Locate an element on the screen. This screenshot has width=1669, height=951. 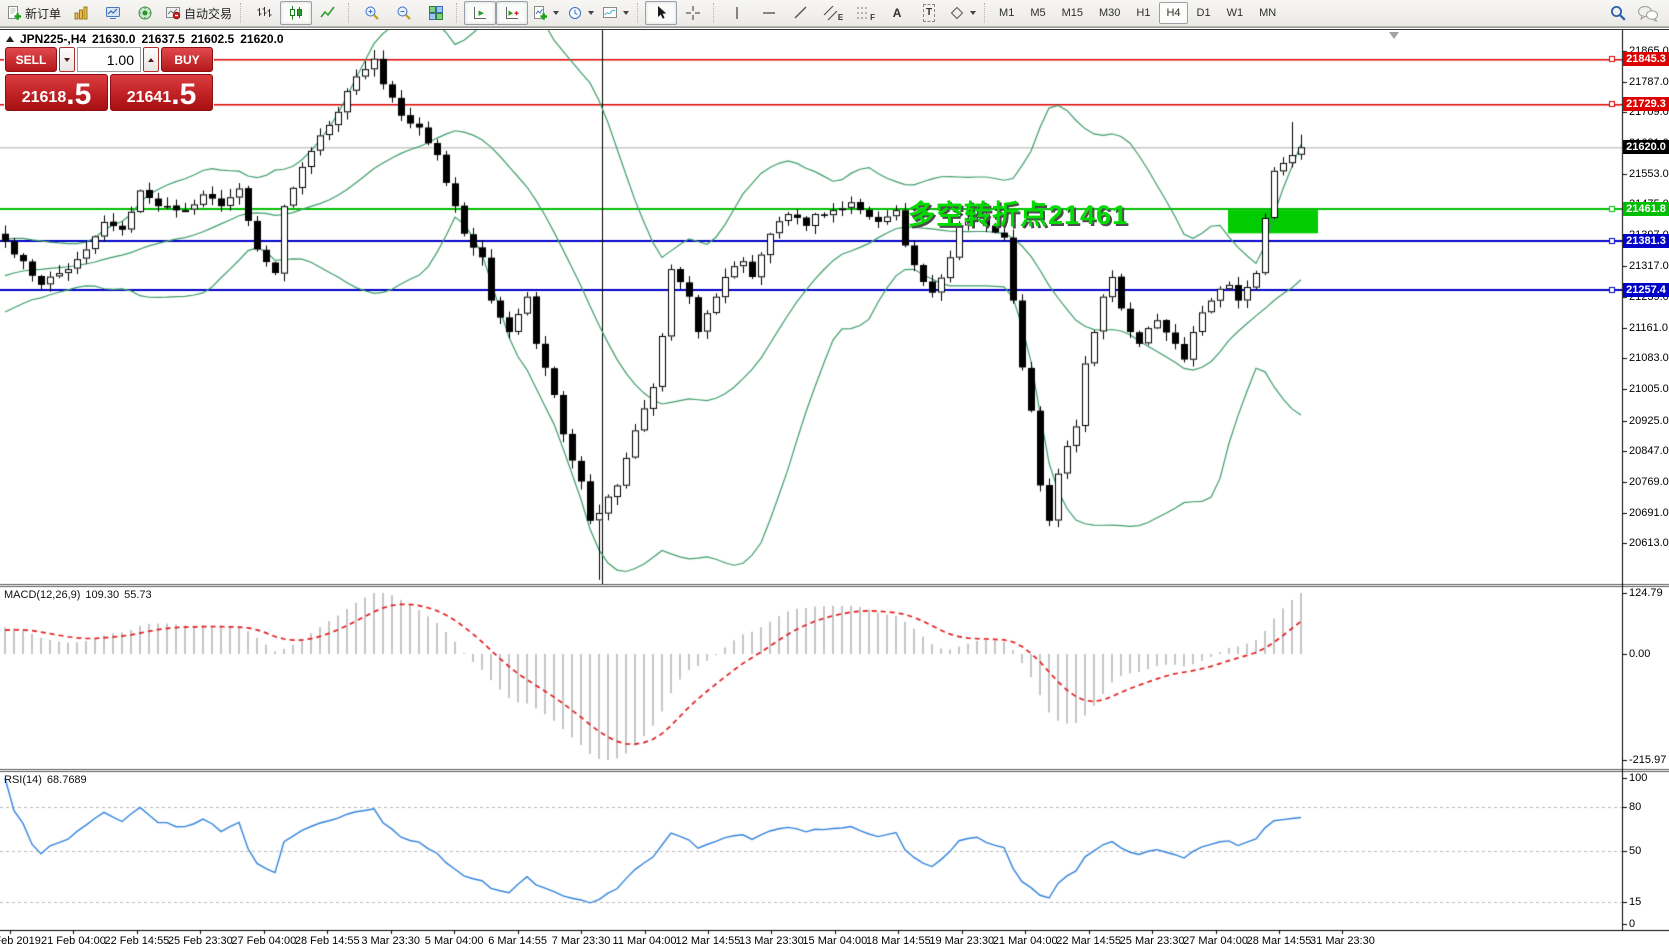
date-tick-label: 3 Mar 23:30 is located at coordinates (391, 941).